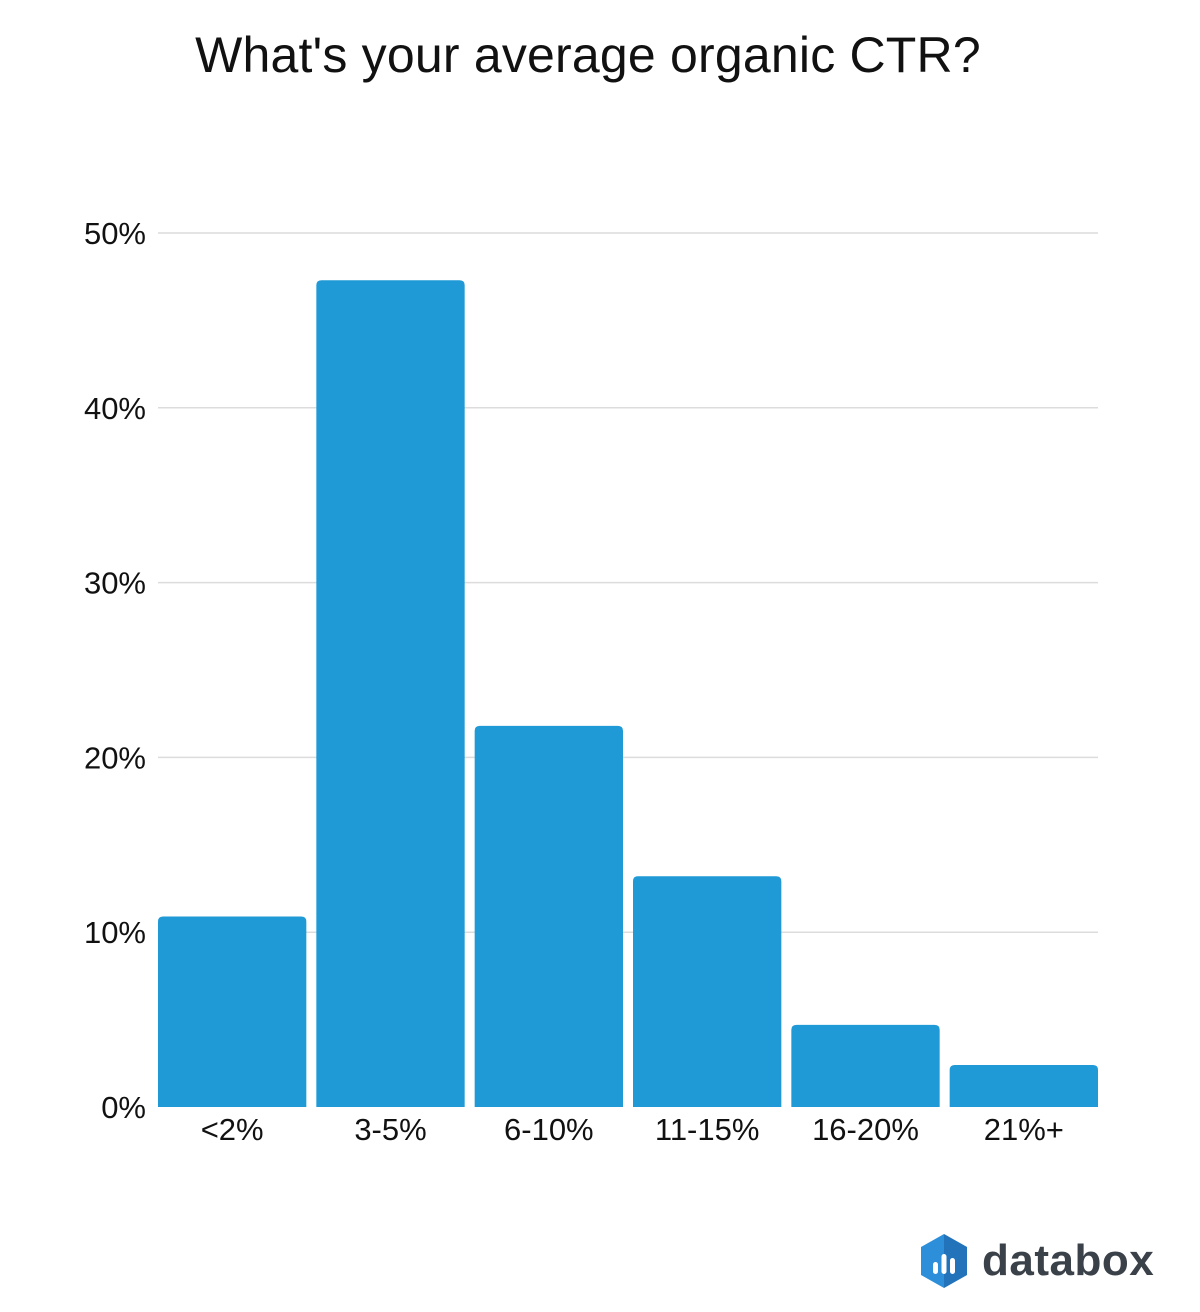  What do you see at coordinates (123, 1107) in the screenshot?
I see `y-tick-label: 0%` at bounding box center [123, 1107].